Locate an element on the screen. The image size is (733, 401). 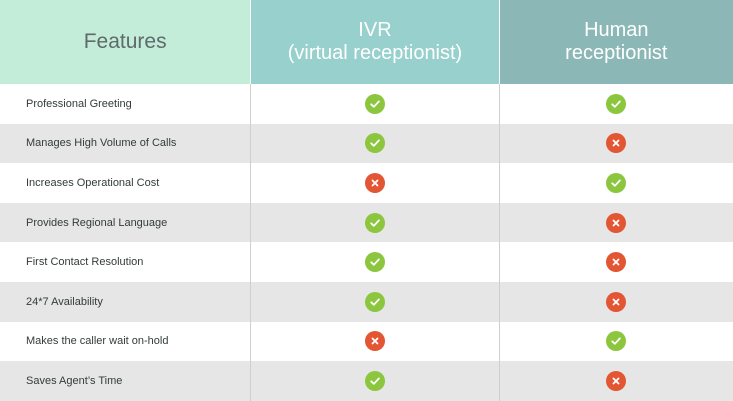
table-row: Increases Operational Cost is located at coordinates (366, 183).